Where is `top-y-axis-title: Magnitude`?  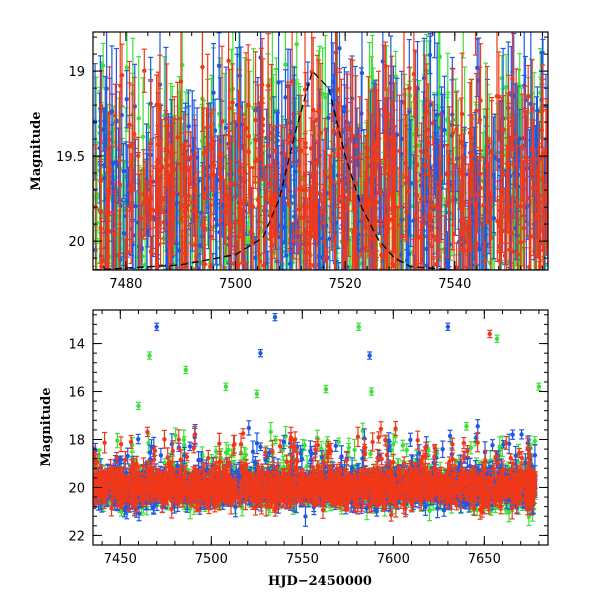
top-y-axis-title: Magnitude is located at coordinates (36, 150).